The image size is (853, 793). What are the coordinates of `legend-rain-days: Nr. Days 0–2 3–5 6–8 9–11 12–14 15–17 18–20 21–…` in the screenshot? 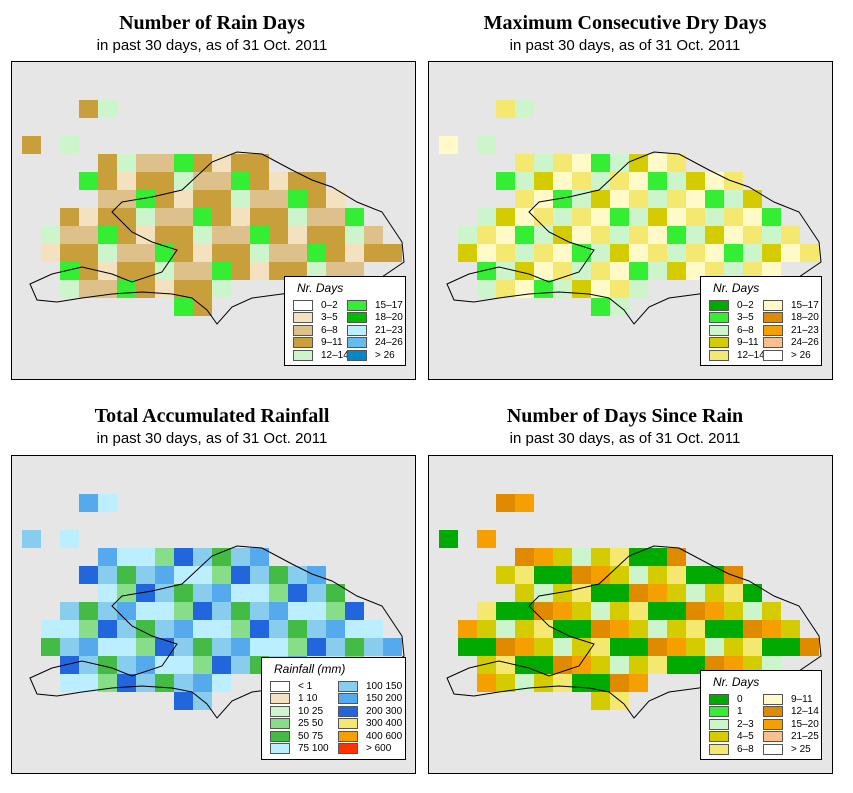 It's located at (345, 321).